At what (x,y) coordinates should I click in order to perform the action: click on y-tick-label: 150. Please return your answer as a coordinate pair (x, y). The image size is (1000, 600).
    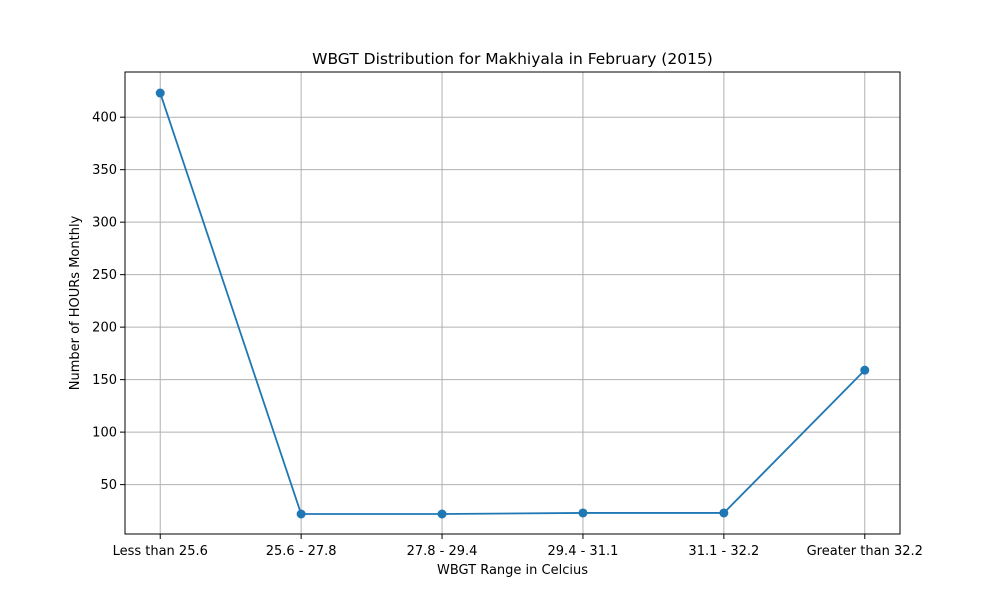
    Looking at the image, I should click on (104, 380).